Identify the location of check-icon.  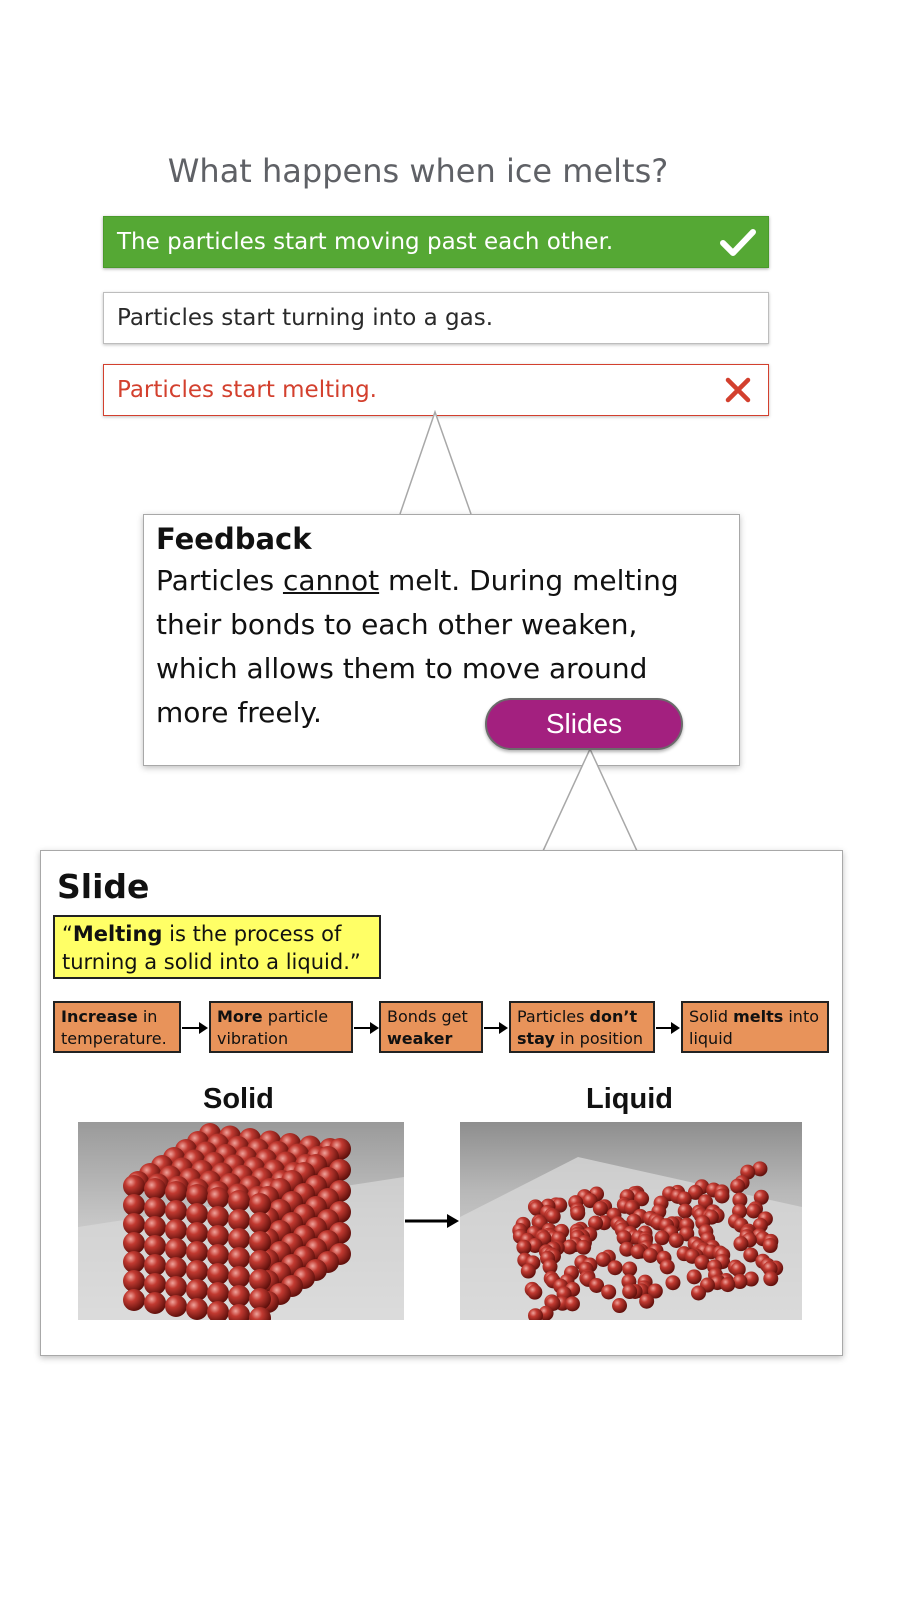
(738, 242).